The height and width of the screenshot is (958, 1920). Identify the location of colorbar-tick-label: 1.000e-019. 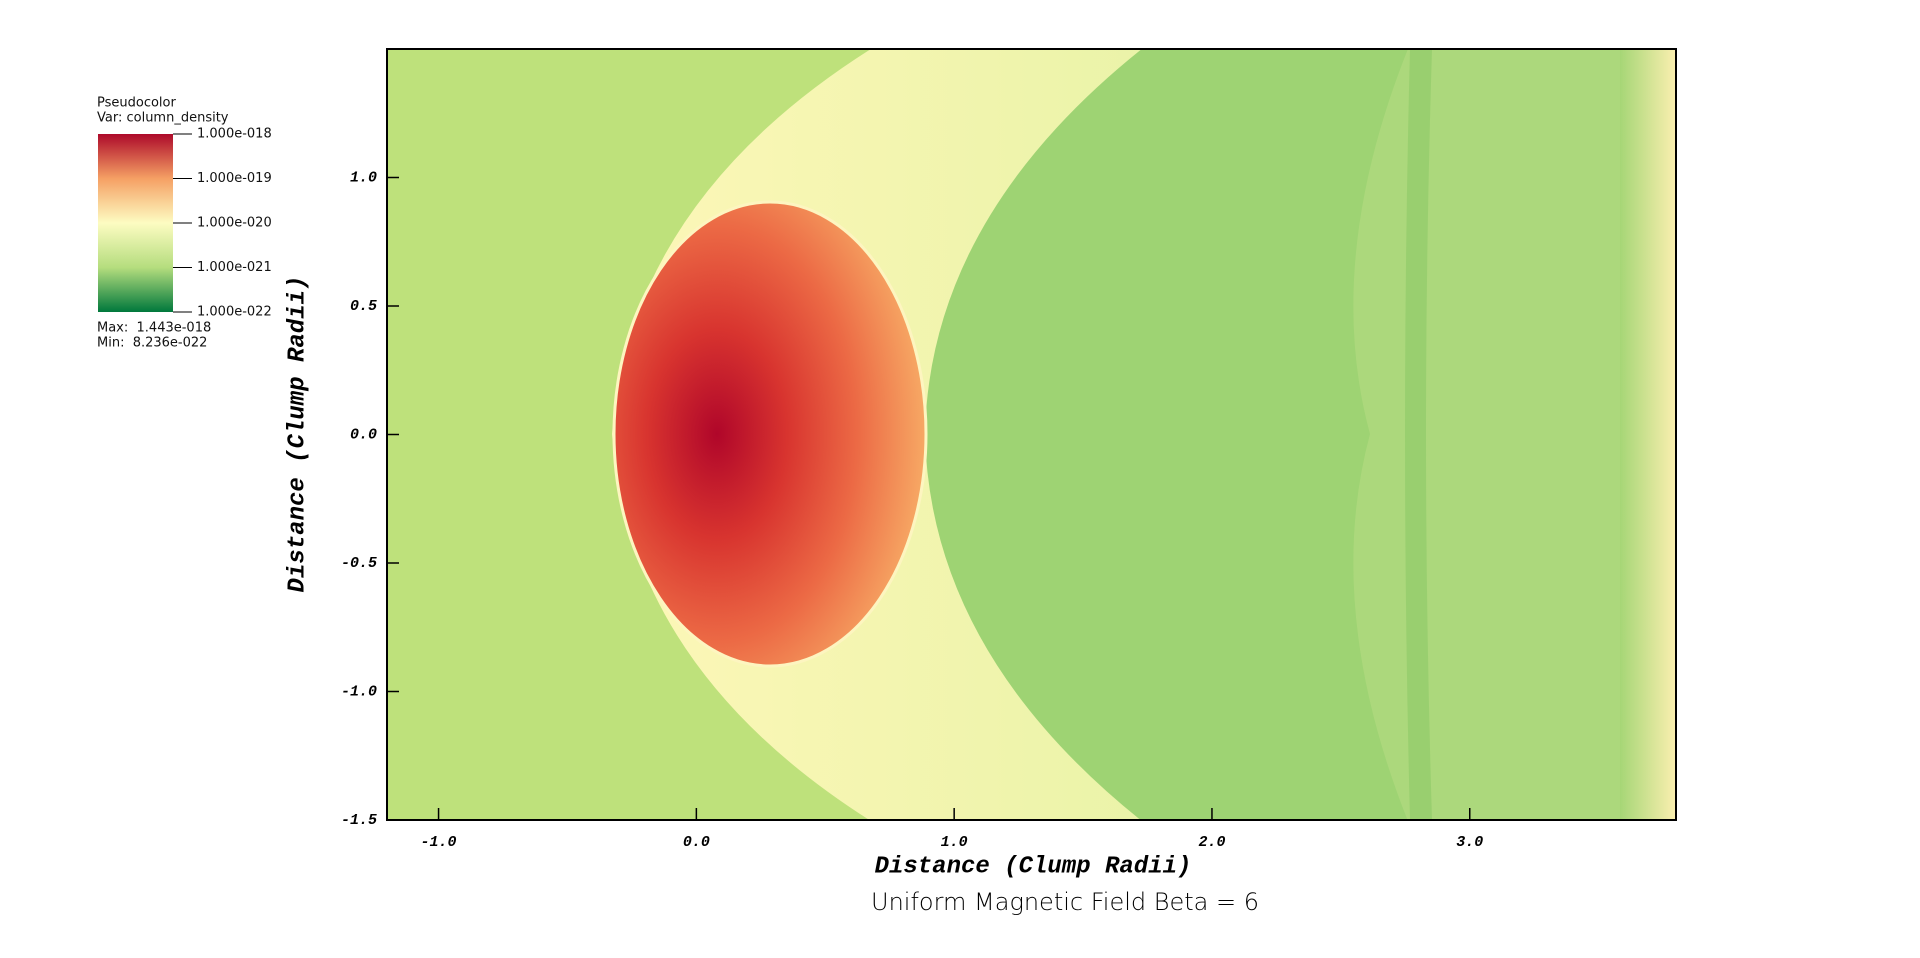
(234, 178).